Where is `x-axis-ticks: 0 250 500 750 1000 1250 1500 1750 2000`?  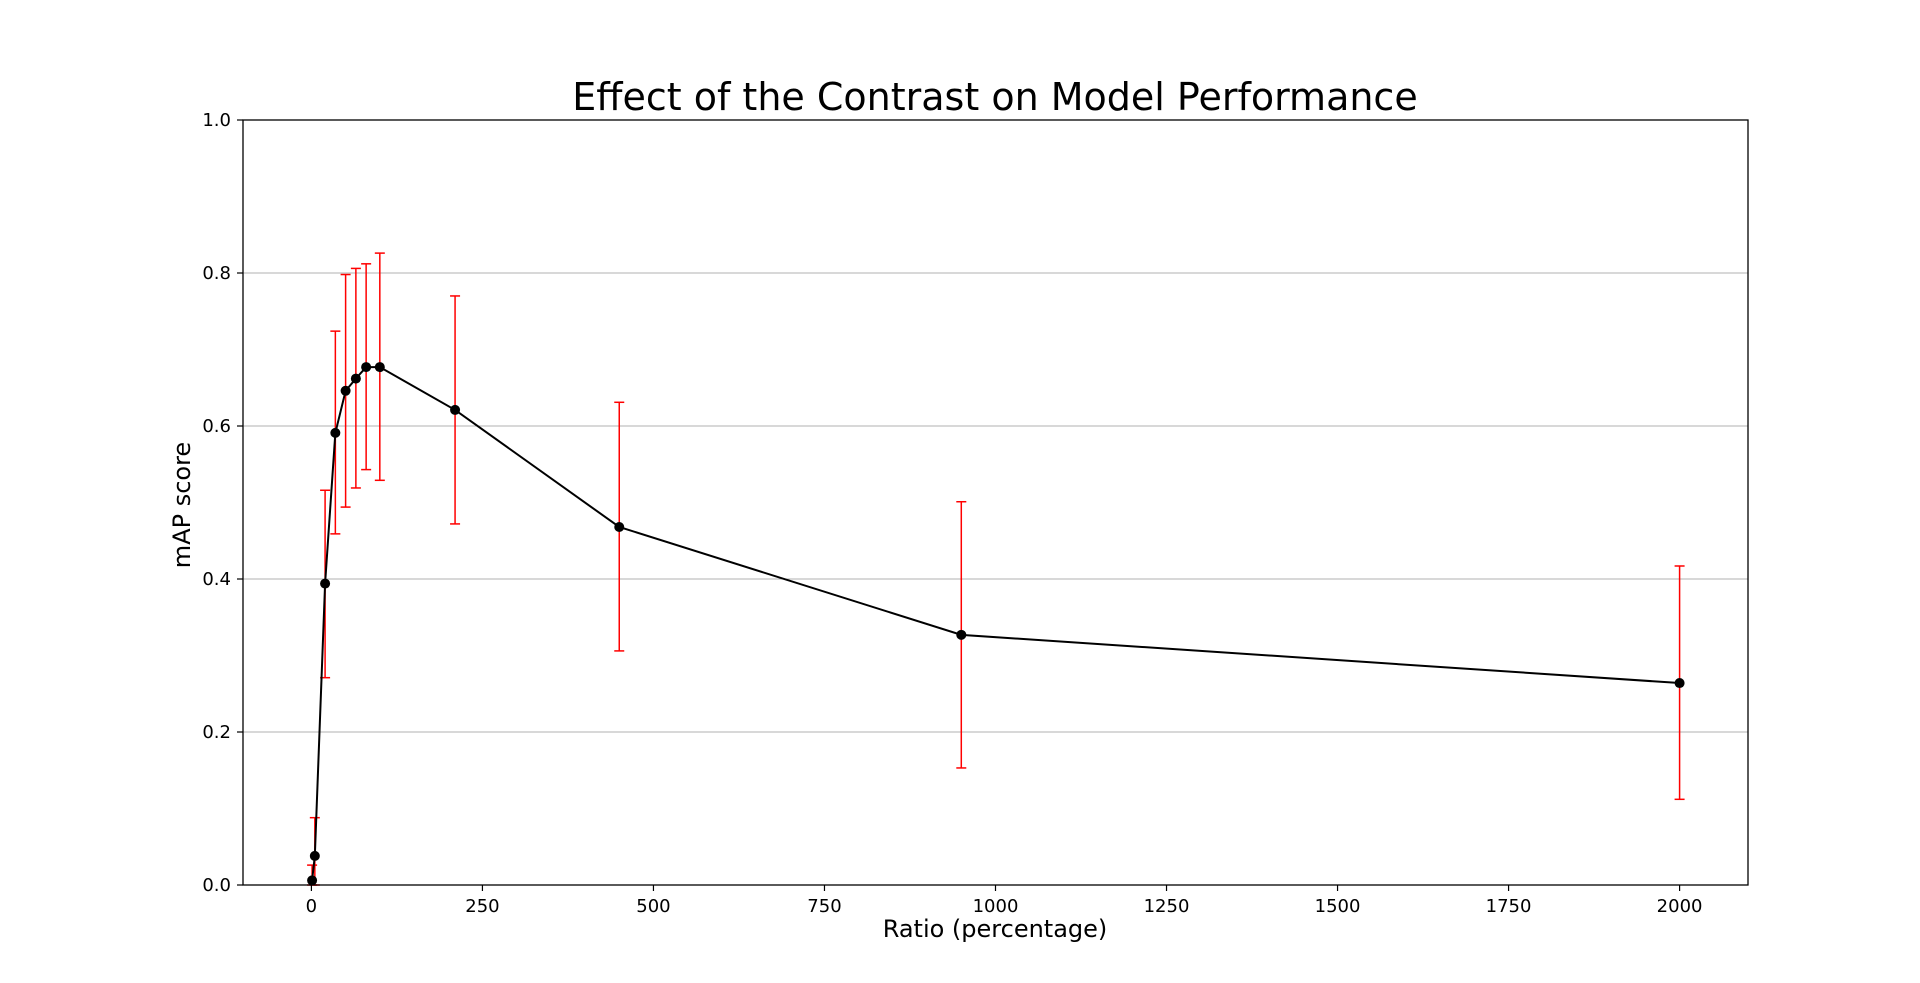
x-axis-ticks: 0 250 500 750 1000 1250 1500 1750 2000 is located at coordinates (1004, 901).